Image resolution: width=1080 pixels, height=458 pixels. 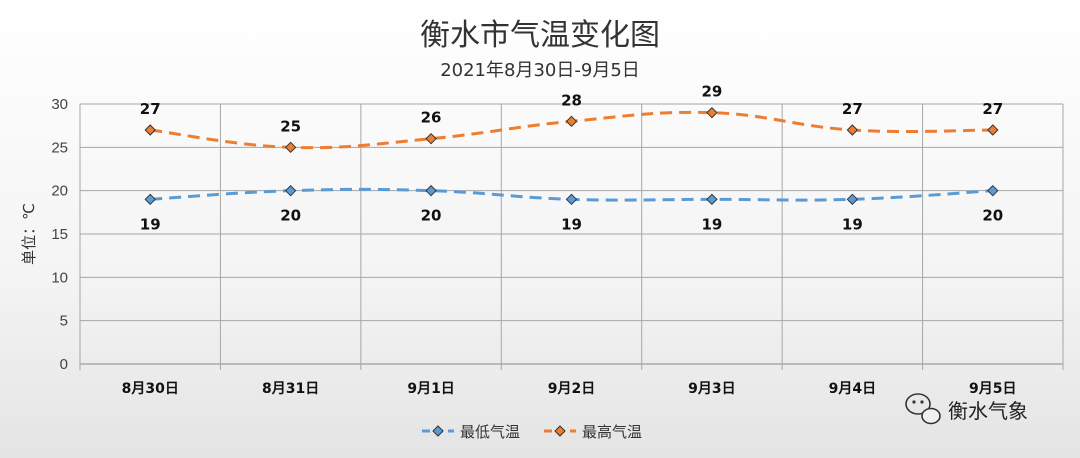 What do you see at coordinates (64, 364) in the screenshot?
I see `y-tick-label: 0` at bounding box center [64, 364].